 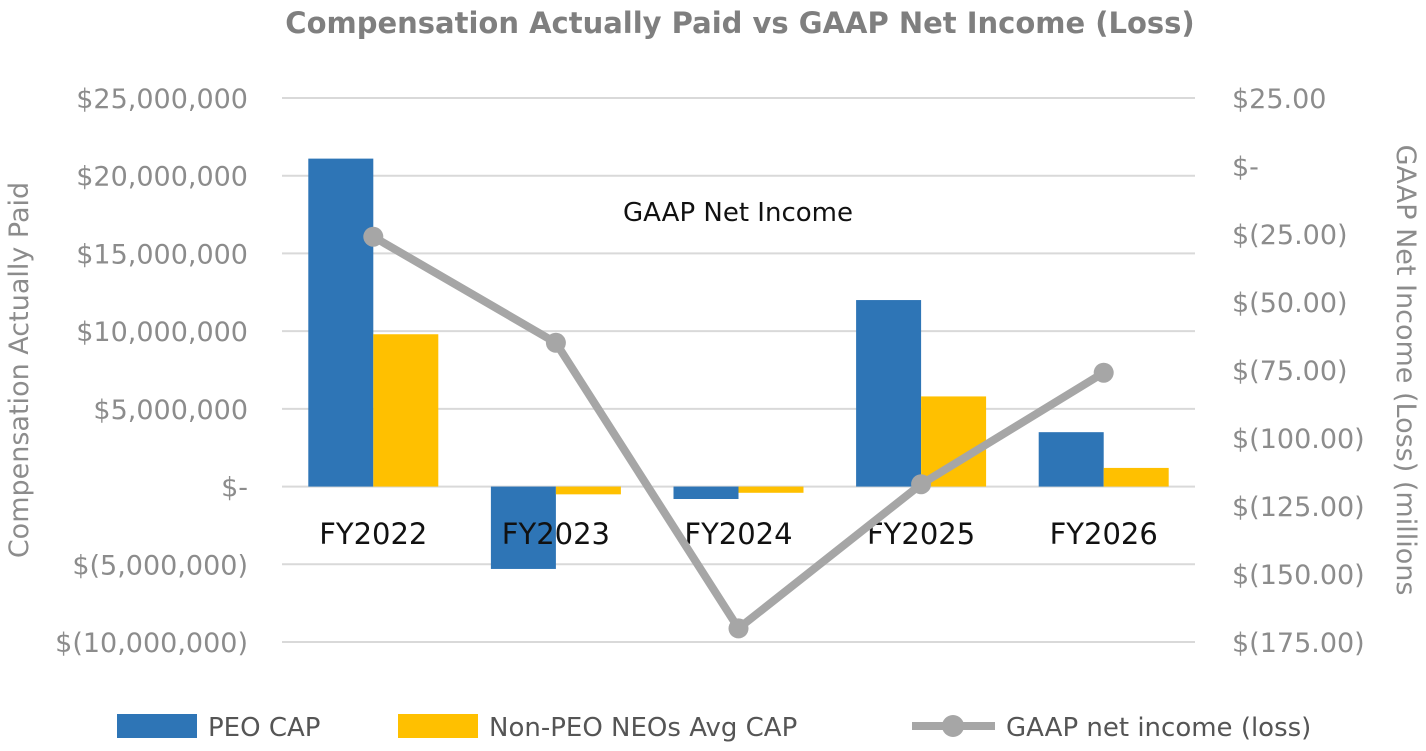 I want to click on bar-non-peo-neos-avg-cap-fy2025, so click(x=954, y=441).